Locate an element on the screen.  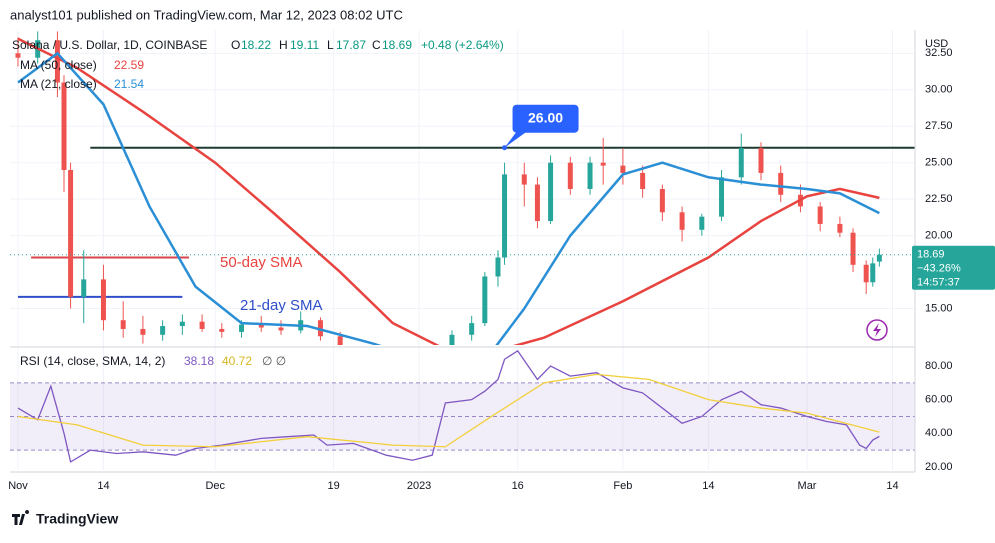
x-tick-label: 2023 is located at coordinates (419, 486).